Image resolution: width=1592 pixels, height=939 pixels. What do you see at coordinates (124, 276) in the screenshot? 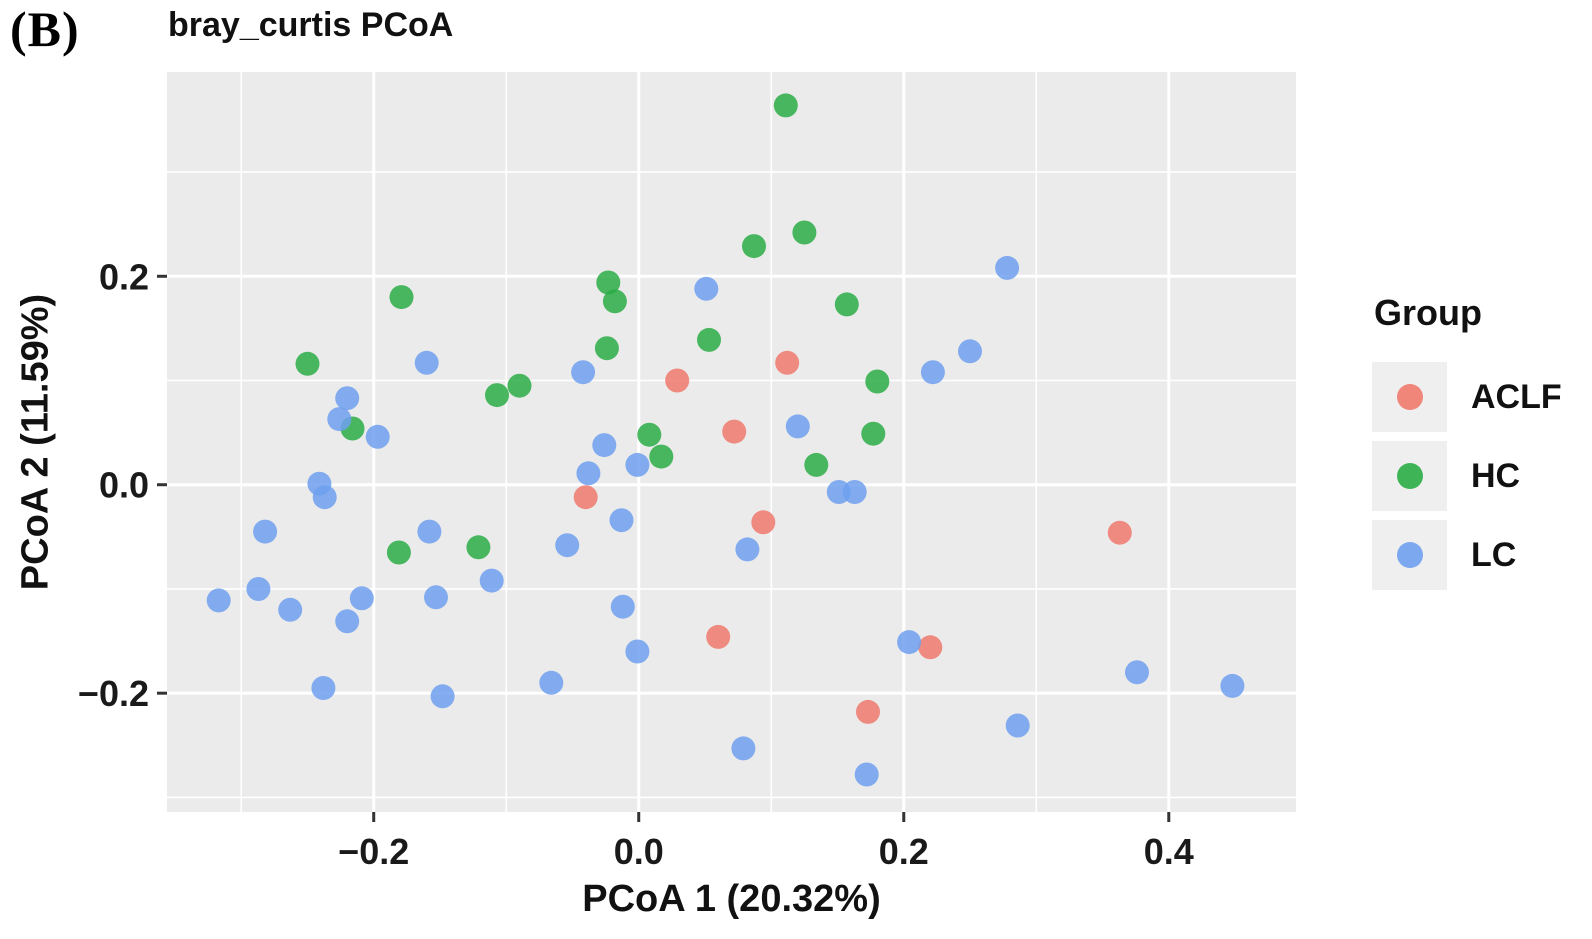
I see `y-tick-label: 0.2` at bounding box center [124, 276].